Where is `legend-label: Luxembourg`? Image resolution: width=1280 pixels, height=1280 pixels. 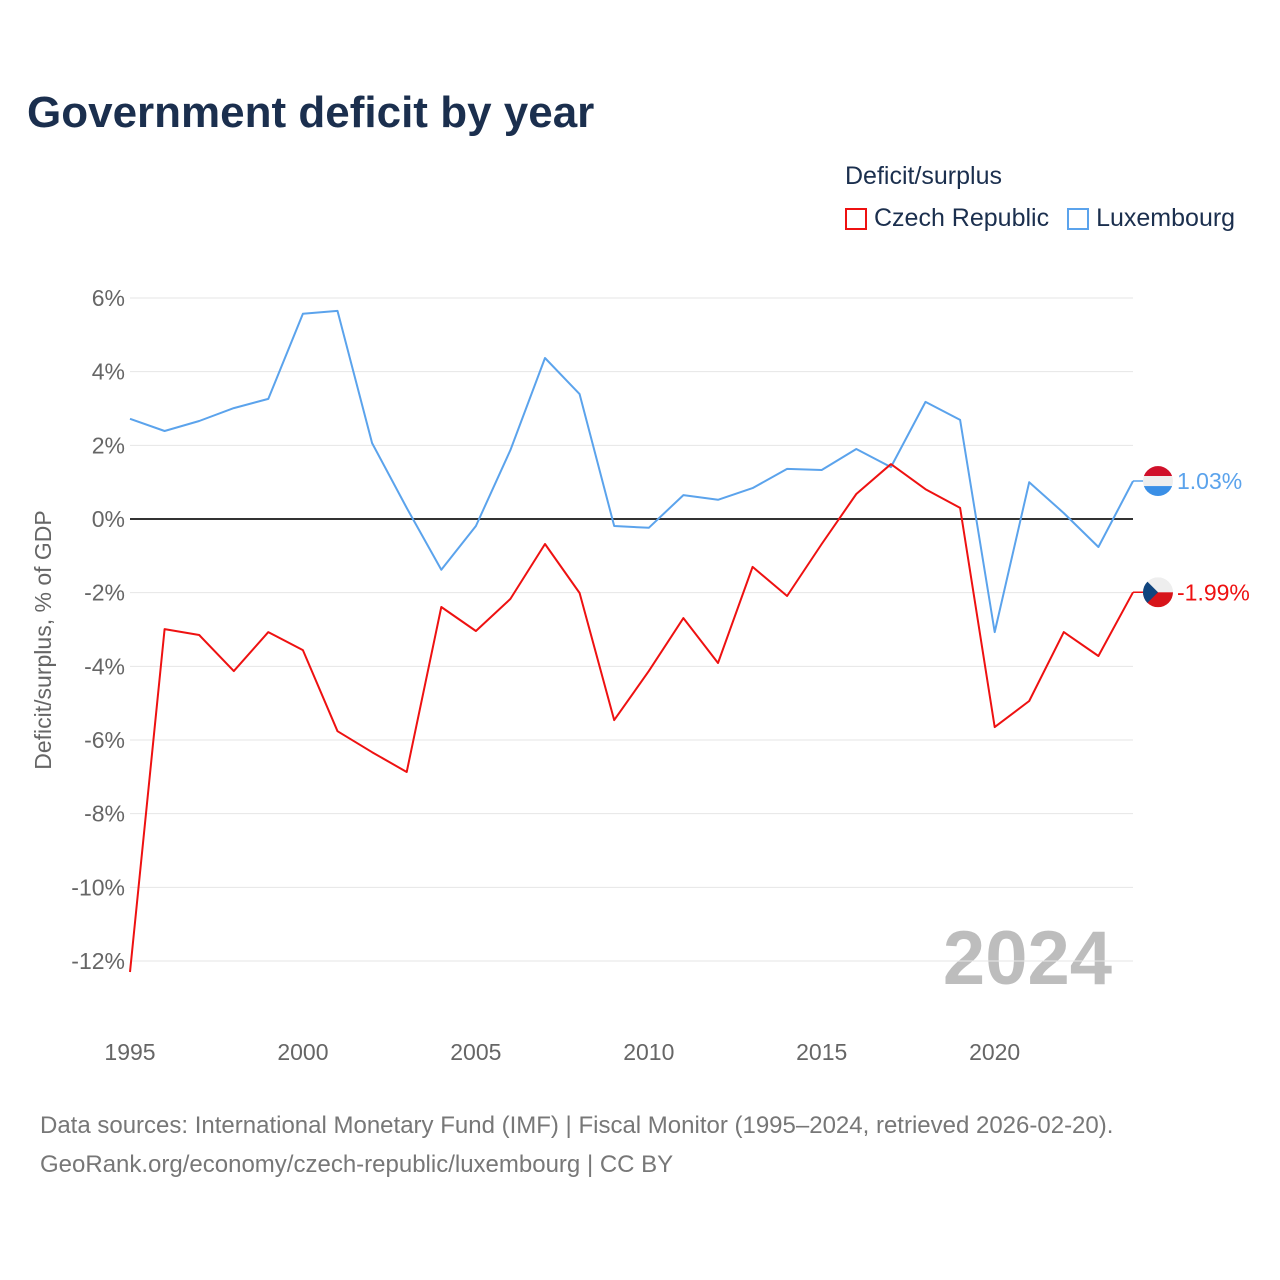 legend-label: Luxembourg is located at coordinates (1166, 218).